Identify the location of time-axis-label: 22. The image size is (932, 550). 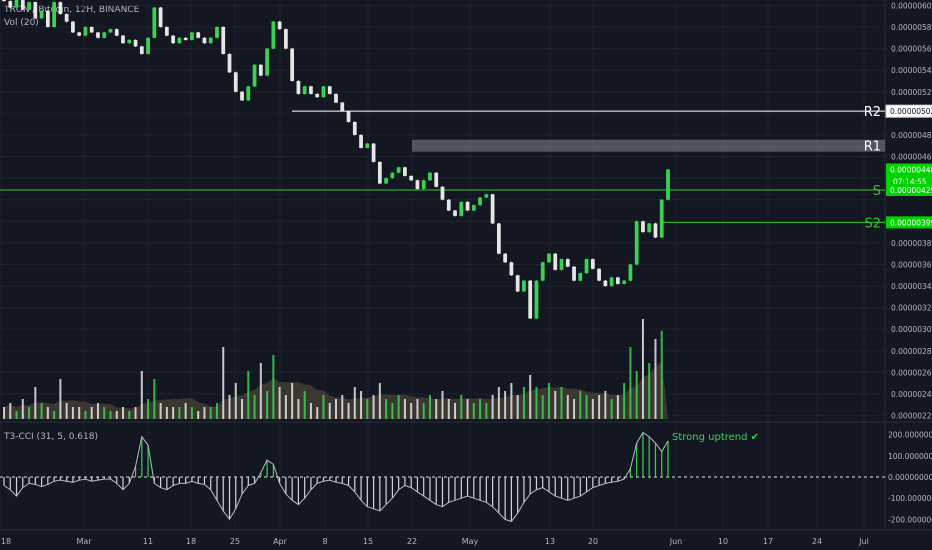
(412, 541).